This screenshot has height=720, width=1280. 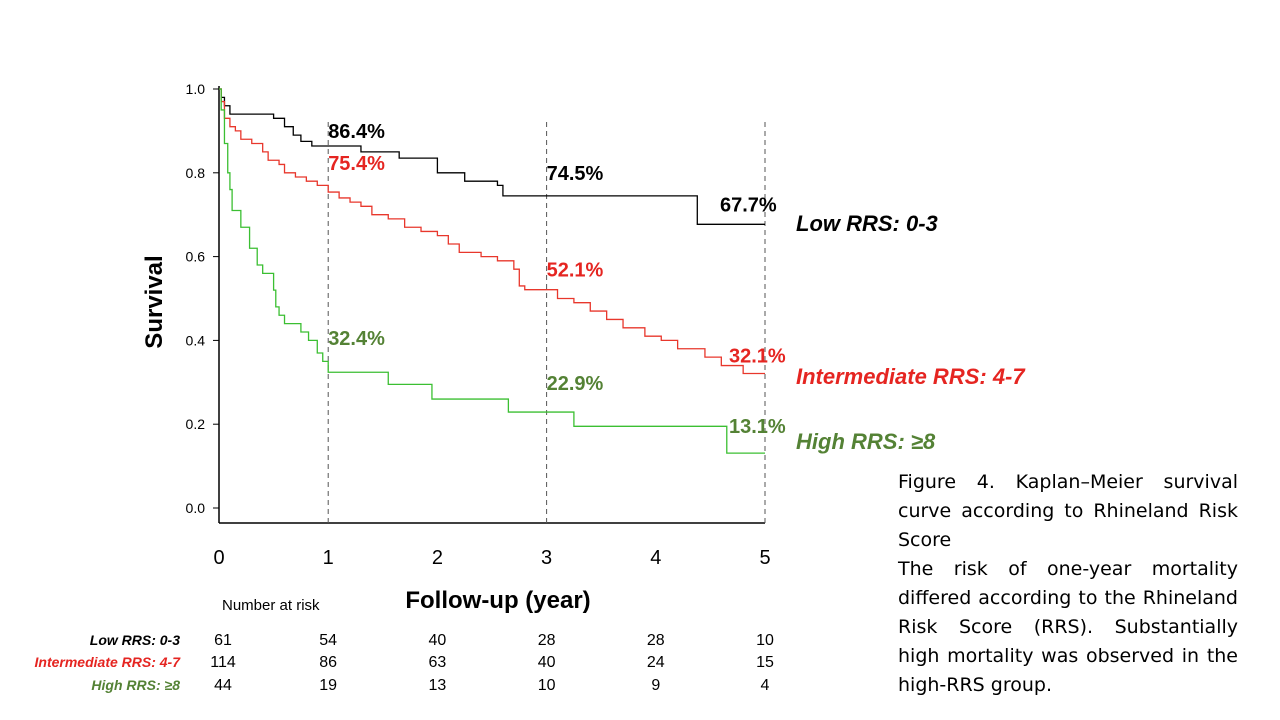 I want to click on risk-cell: 13, so click(x=437, y=685).